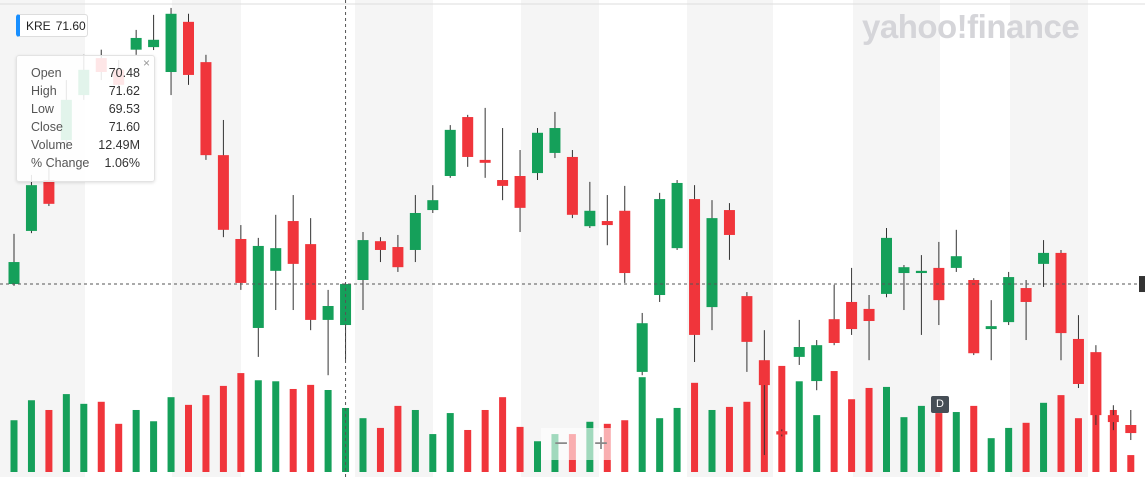  What do you see at coordinates (940, 404) in the screenshot?
I see `event-marker: D` at bounding box center [940, 404].